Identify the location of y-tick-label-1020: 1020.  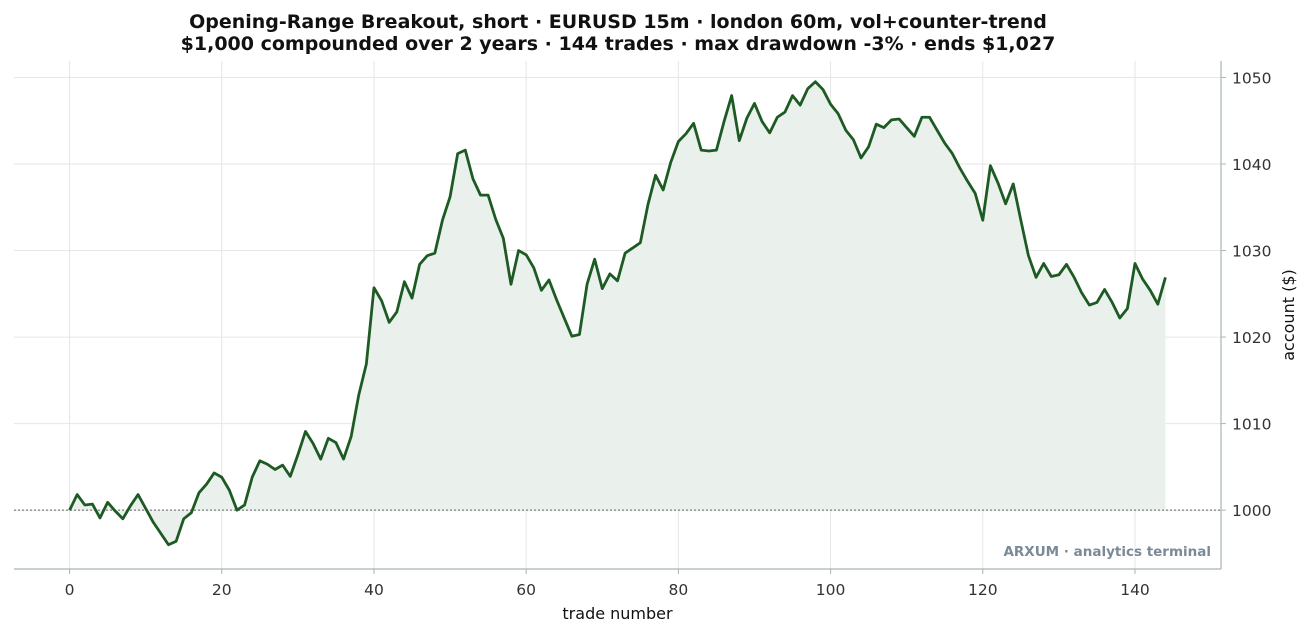
(1251, 338).